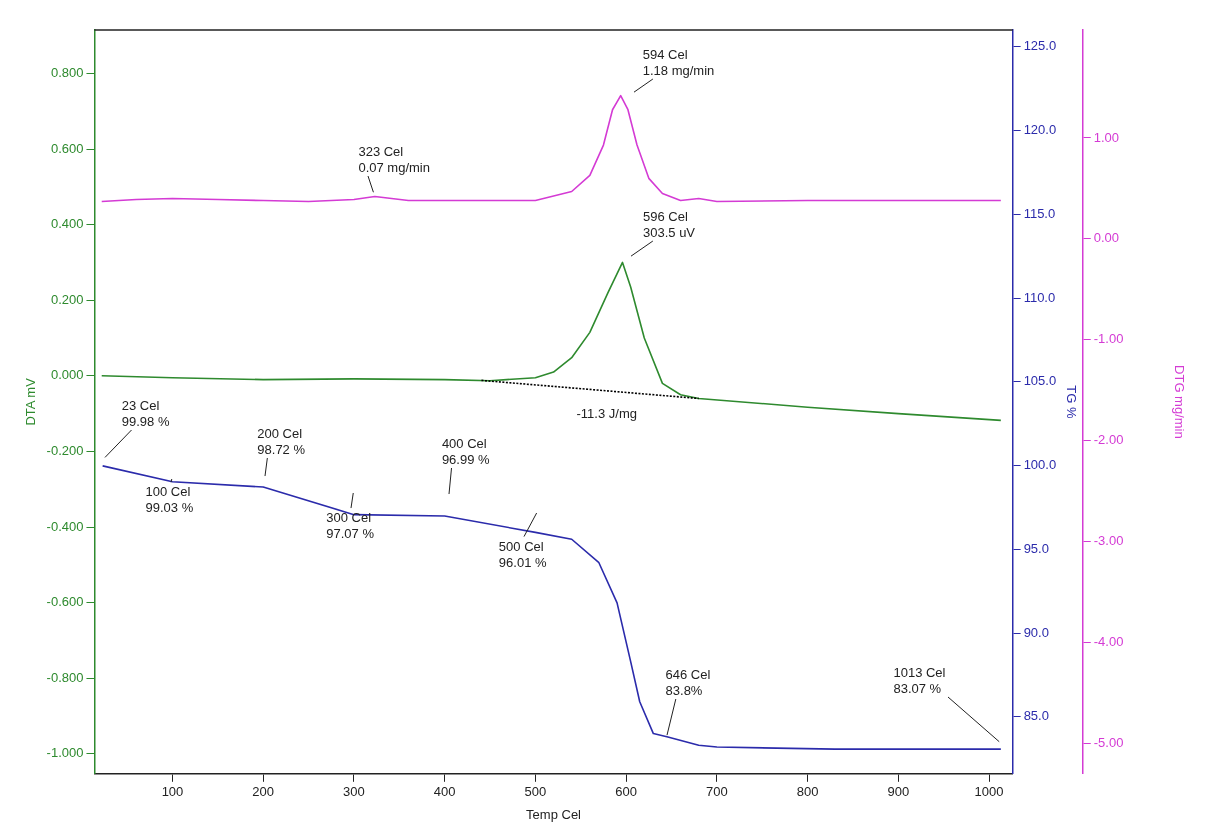 This screenshot has width=1210, height=837. What do you see at coordinates (1036, 548) in the screenshot?
I see `y2-tick-label: 95.0` at bounding box center [1036, 548].